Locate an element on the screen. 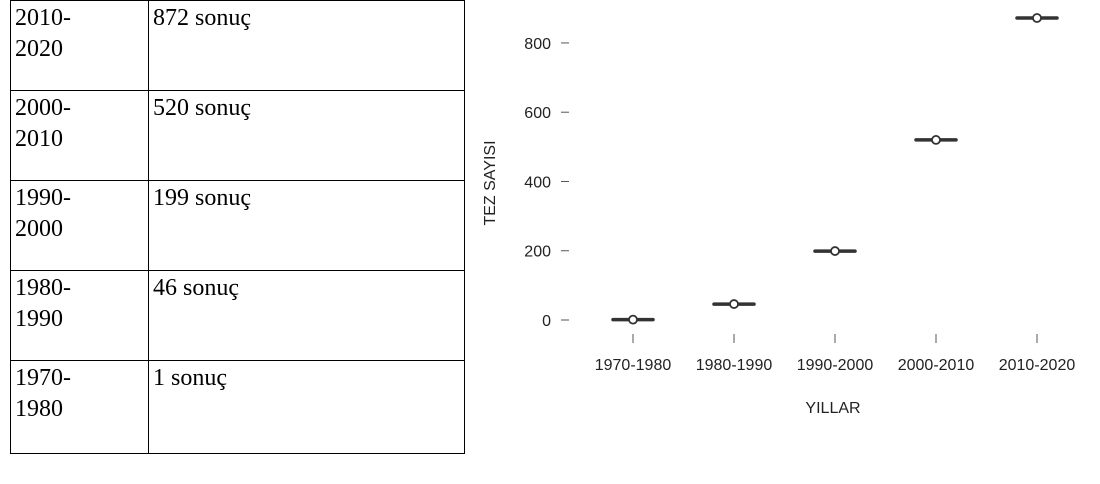  count-cell: 1 sonuç is located at coordinates (306, 407).